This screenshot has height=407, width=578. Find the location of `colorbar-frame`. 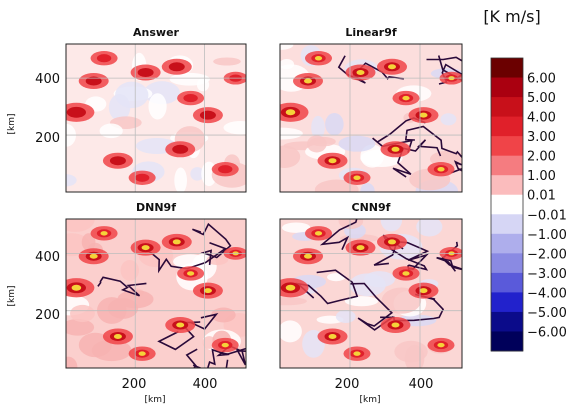

colorbar-frame is located at coordinates (507, 204).